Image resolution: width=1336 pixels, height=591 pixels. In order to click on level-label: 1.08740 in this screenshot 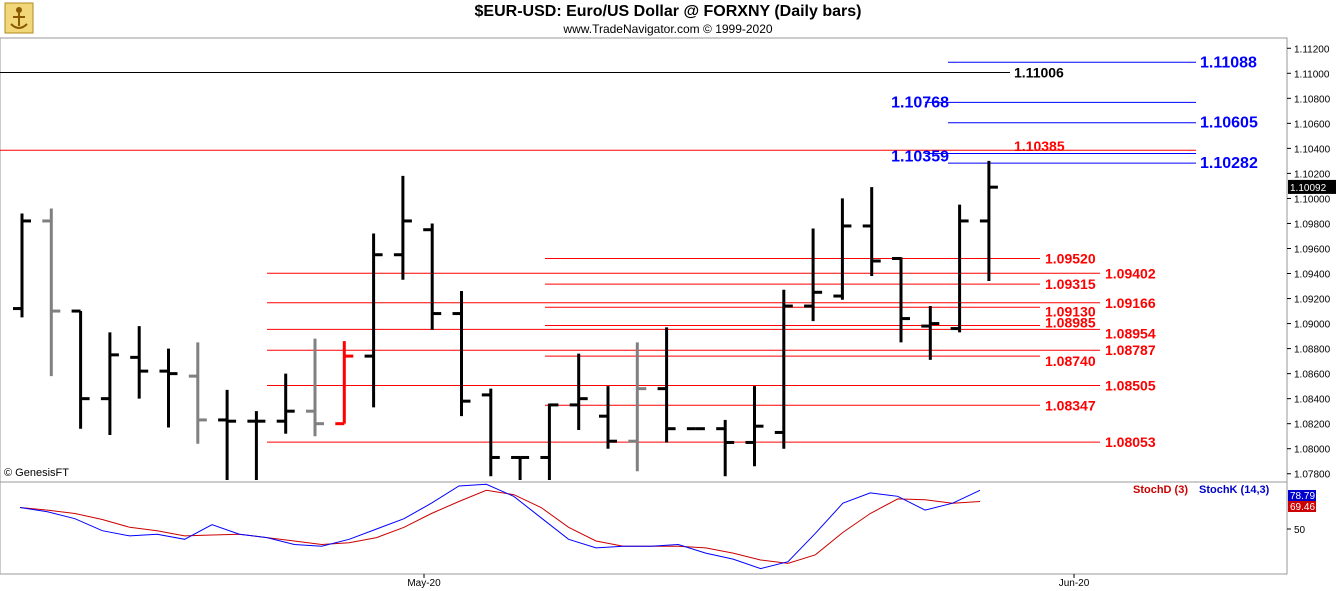, I will do `click(1070, 361)`.